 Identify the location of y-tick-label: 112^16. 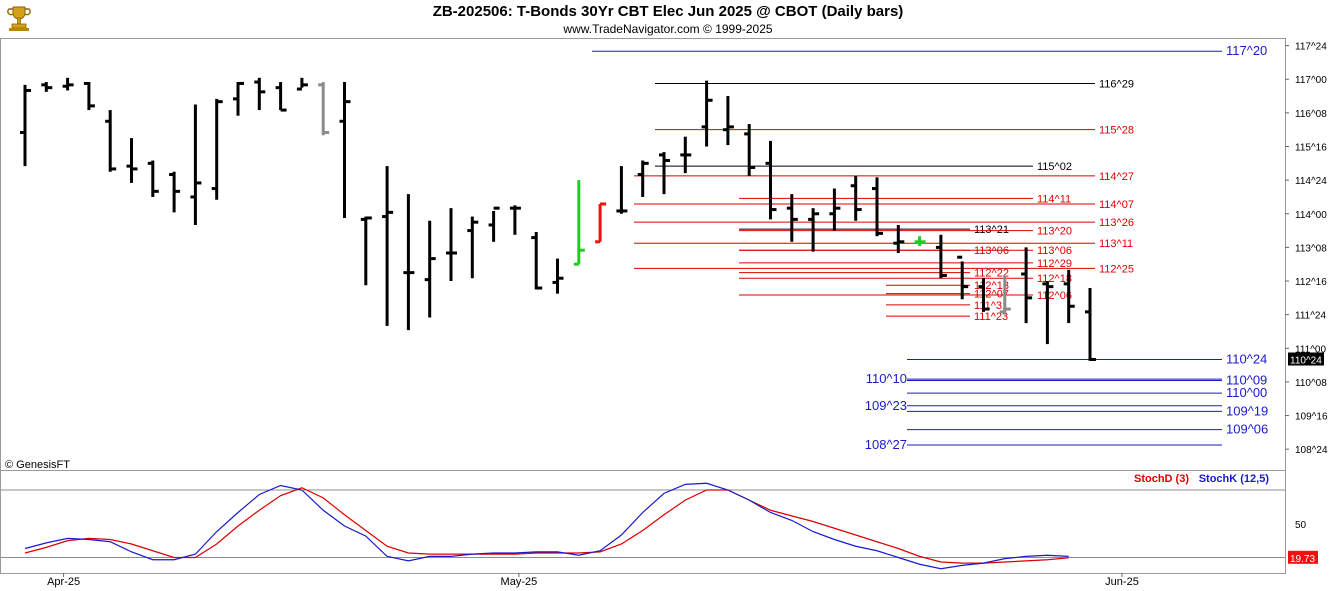
(1311, 282).